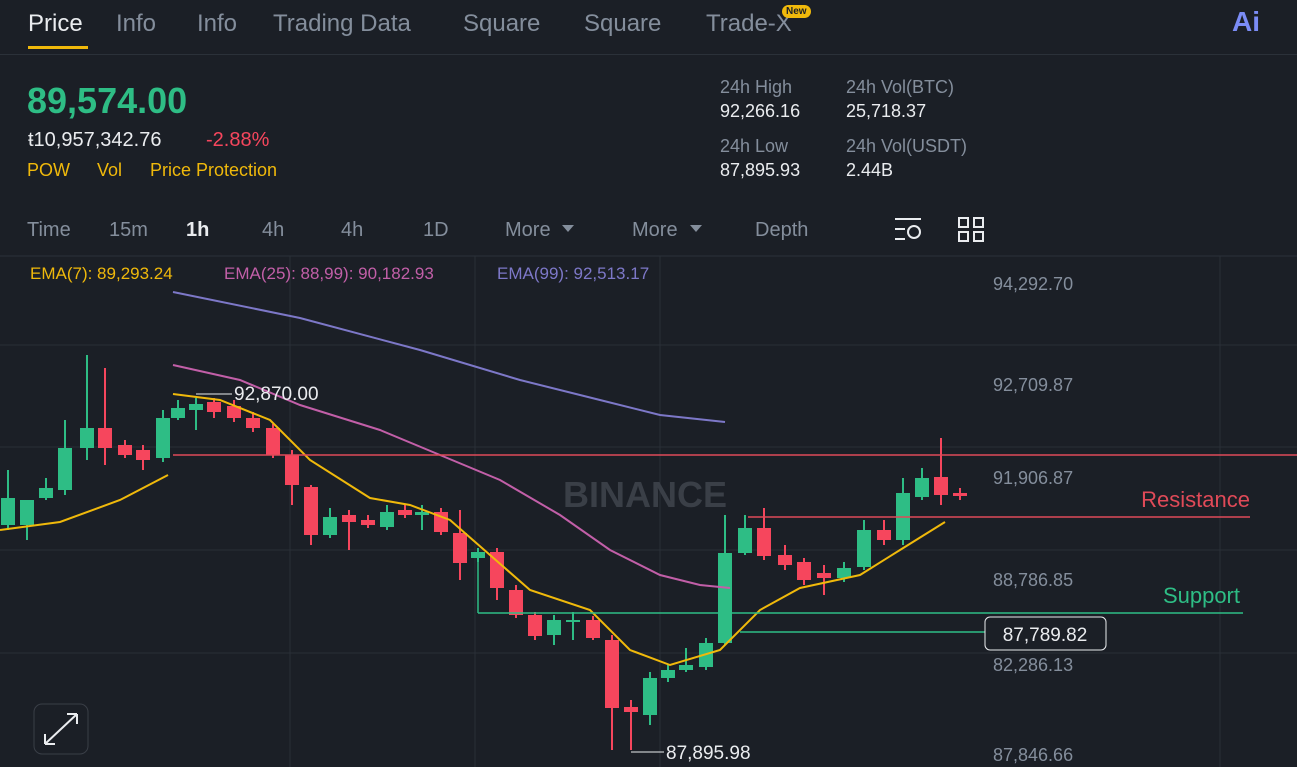 The height and width of the screenshot is (767, 1297). I want to click on interval: 1D, so click(436, 230).